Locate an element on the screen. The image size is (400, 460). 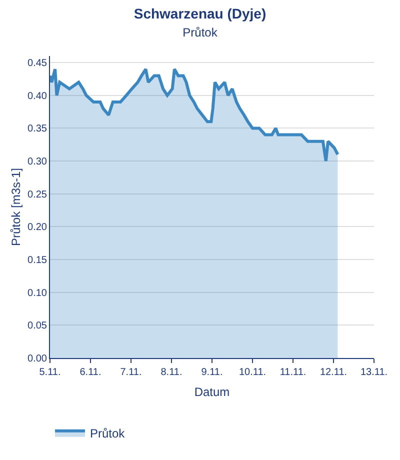
chart-subtitle: Průtok is located at coordinates (200, 33).